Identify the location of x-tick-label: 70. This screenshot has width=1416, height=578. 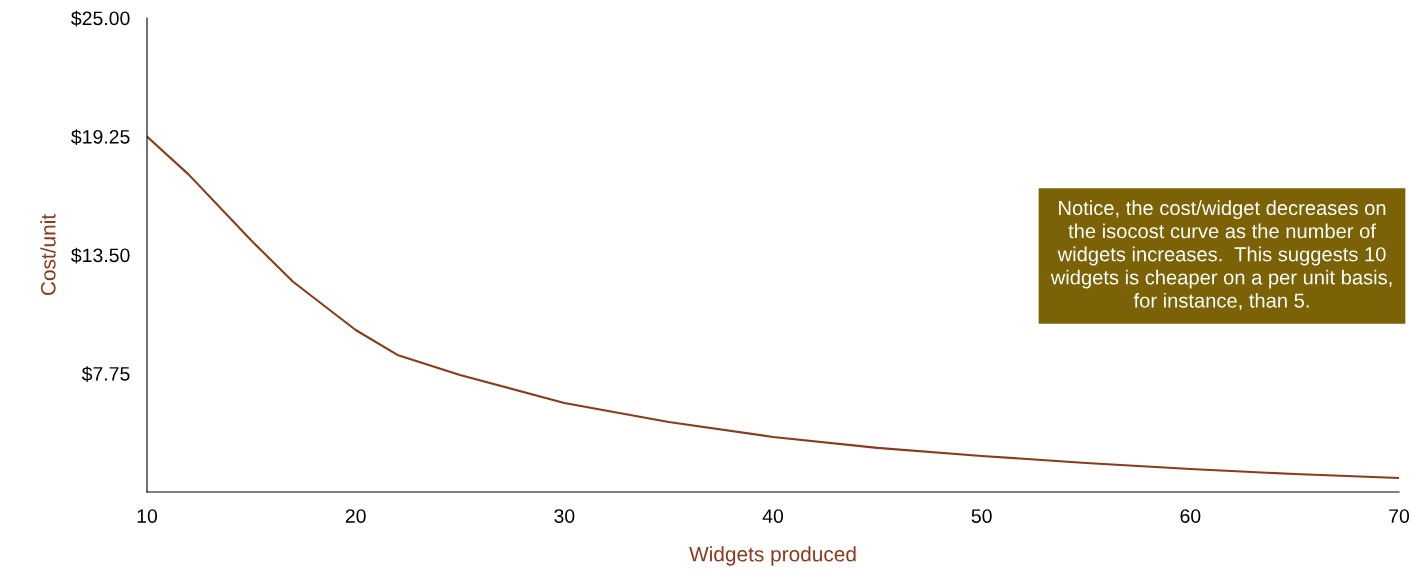
(1399, 516).